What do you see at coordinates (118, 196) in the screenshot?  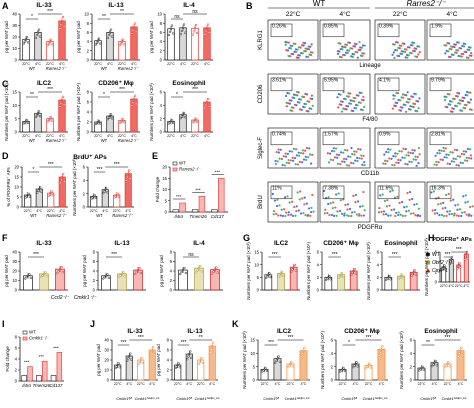 I see `d-num-point` at bounding box center [118, 196].